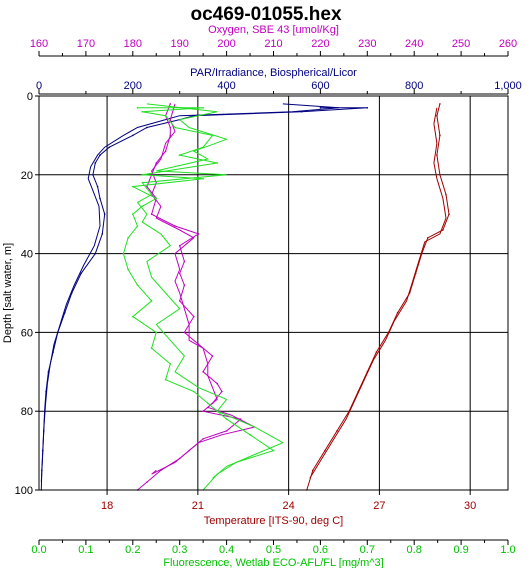 The height and width of the screenshot is (568, 532). I want to click on par-tick-label: 800, so click(414, 86).